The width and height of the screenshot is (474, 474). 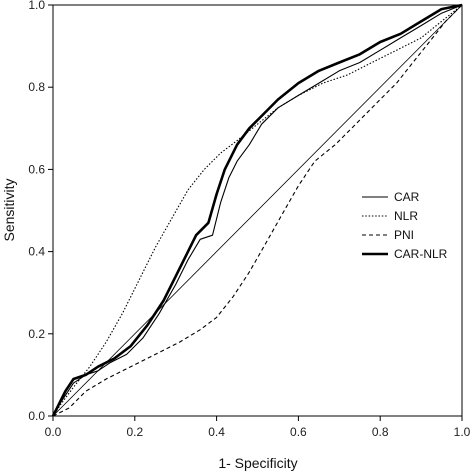 I want to click on x-tick-label: 0.2, so click(x=134, y=432).